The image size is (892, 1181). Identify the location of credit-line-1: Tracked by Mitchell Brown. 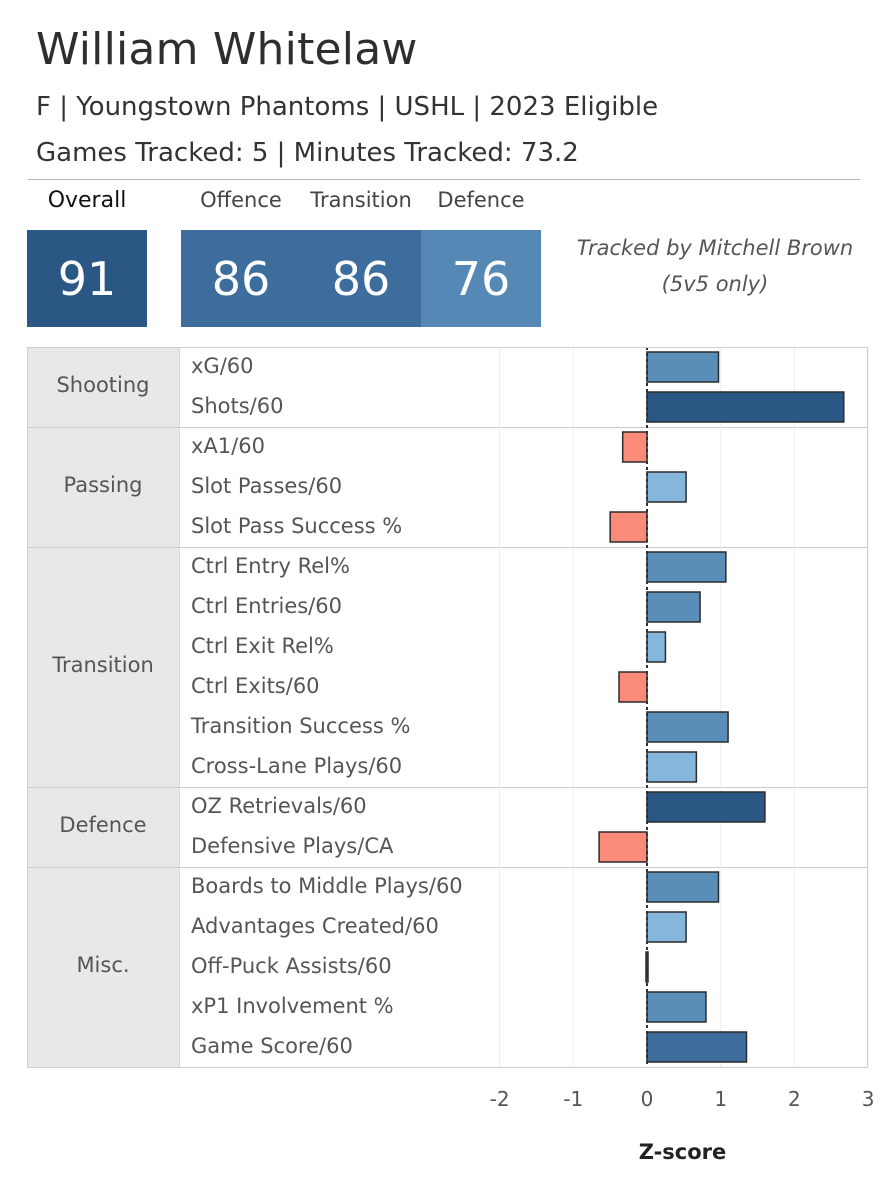
(715, 248).